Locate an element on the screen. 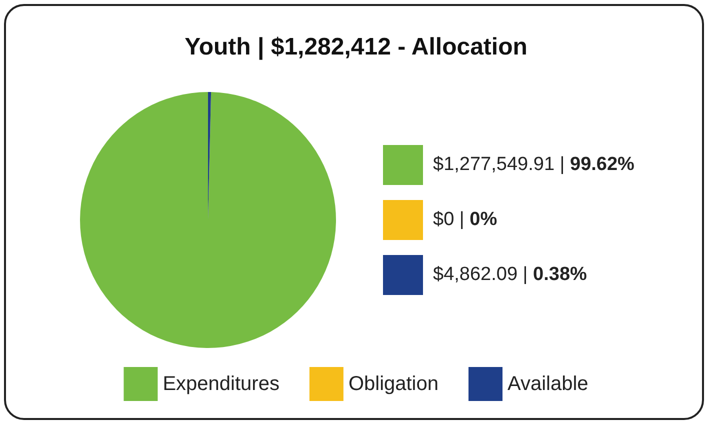 This screenshot has height=428, width=712. text: $1,277,549.91 | 99.62% is located at coordinates (533, 164).